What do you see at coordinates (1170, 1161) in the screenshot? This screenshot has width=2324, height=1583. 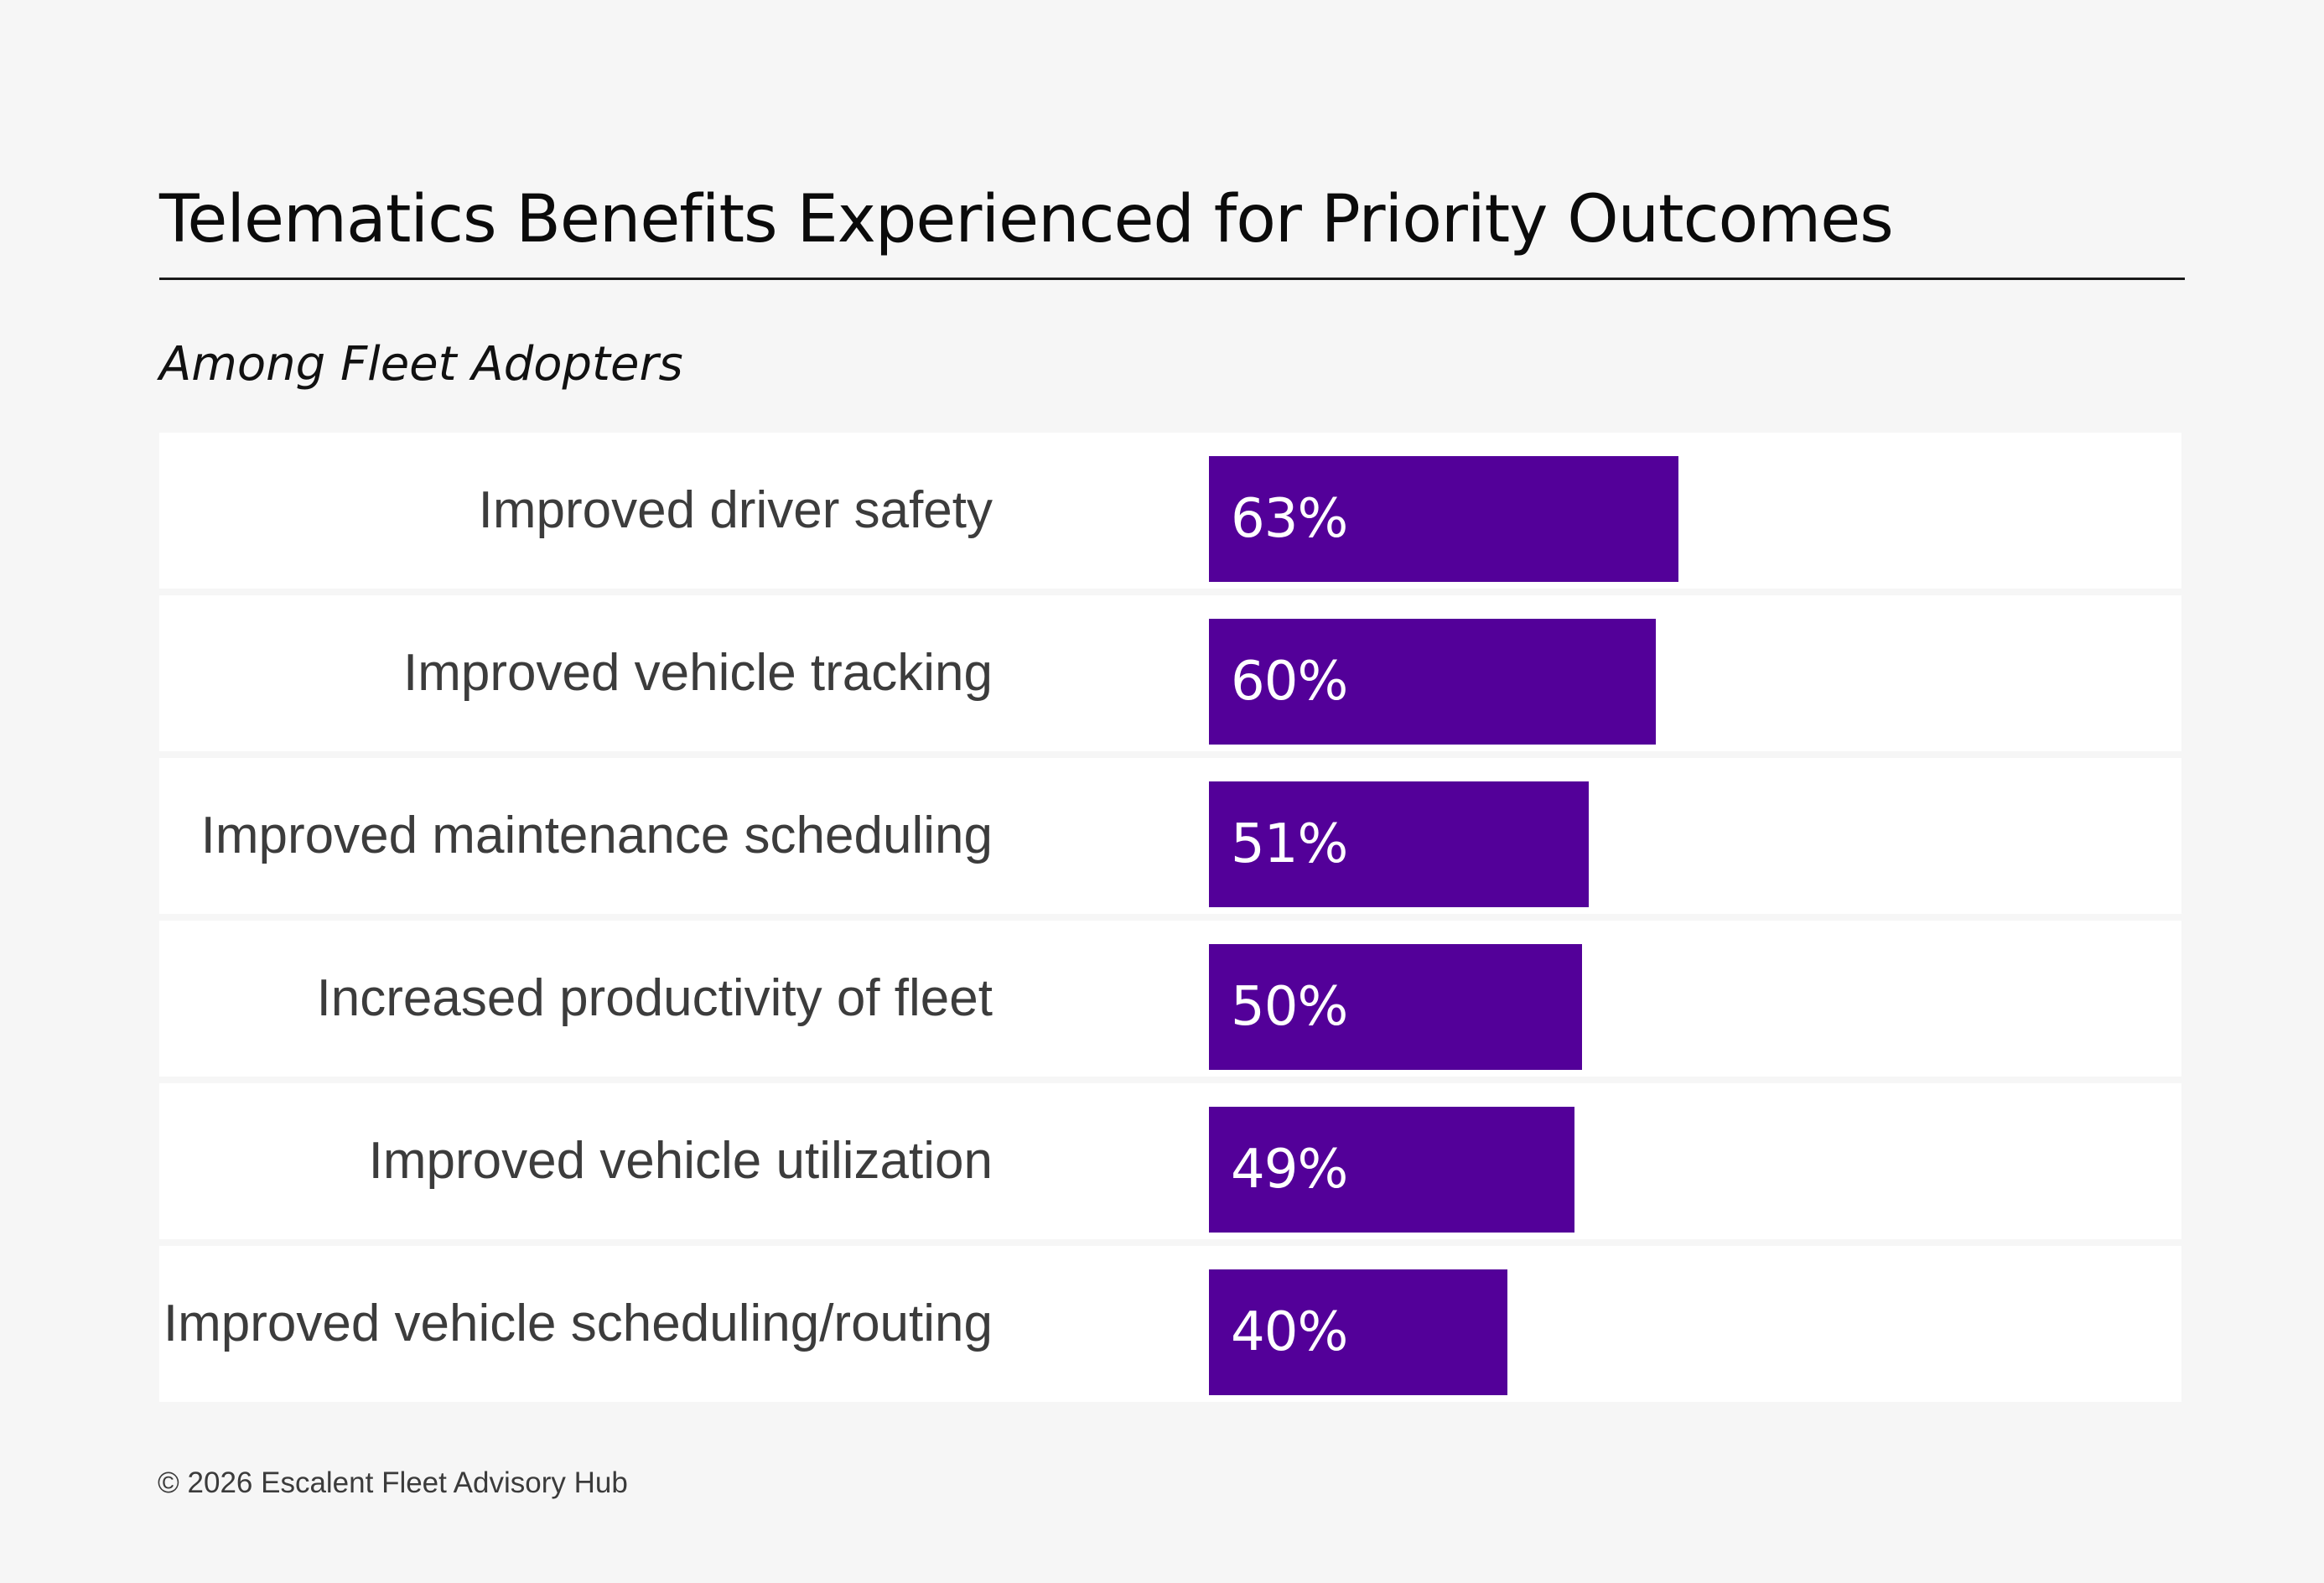 I see `chart-row: Improved vehicle utilization 49%` at bounding box center [1170, 1161].